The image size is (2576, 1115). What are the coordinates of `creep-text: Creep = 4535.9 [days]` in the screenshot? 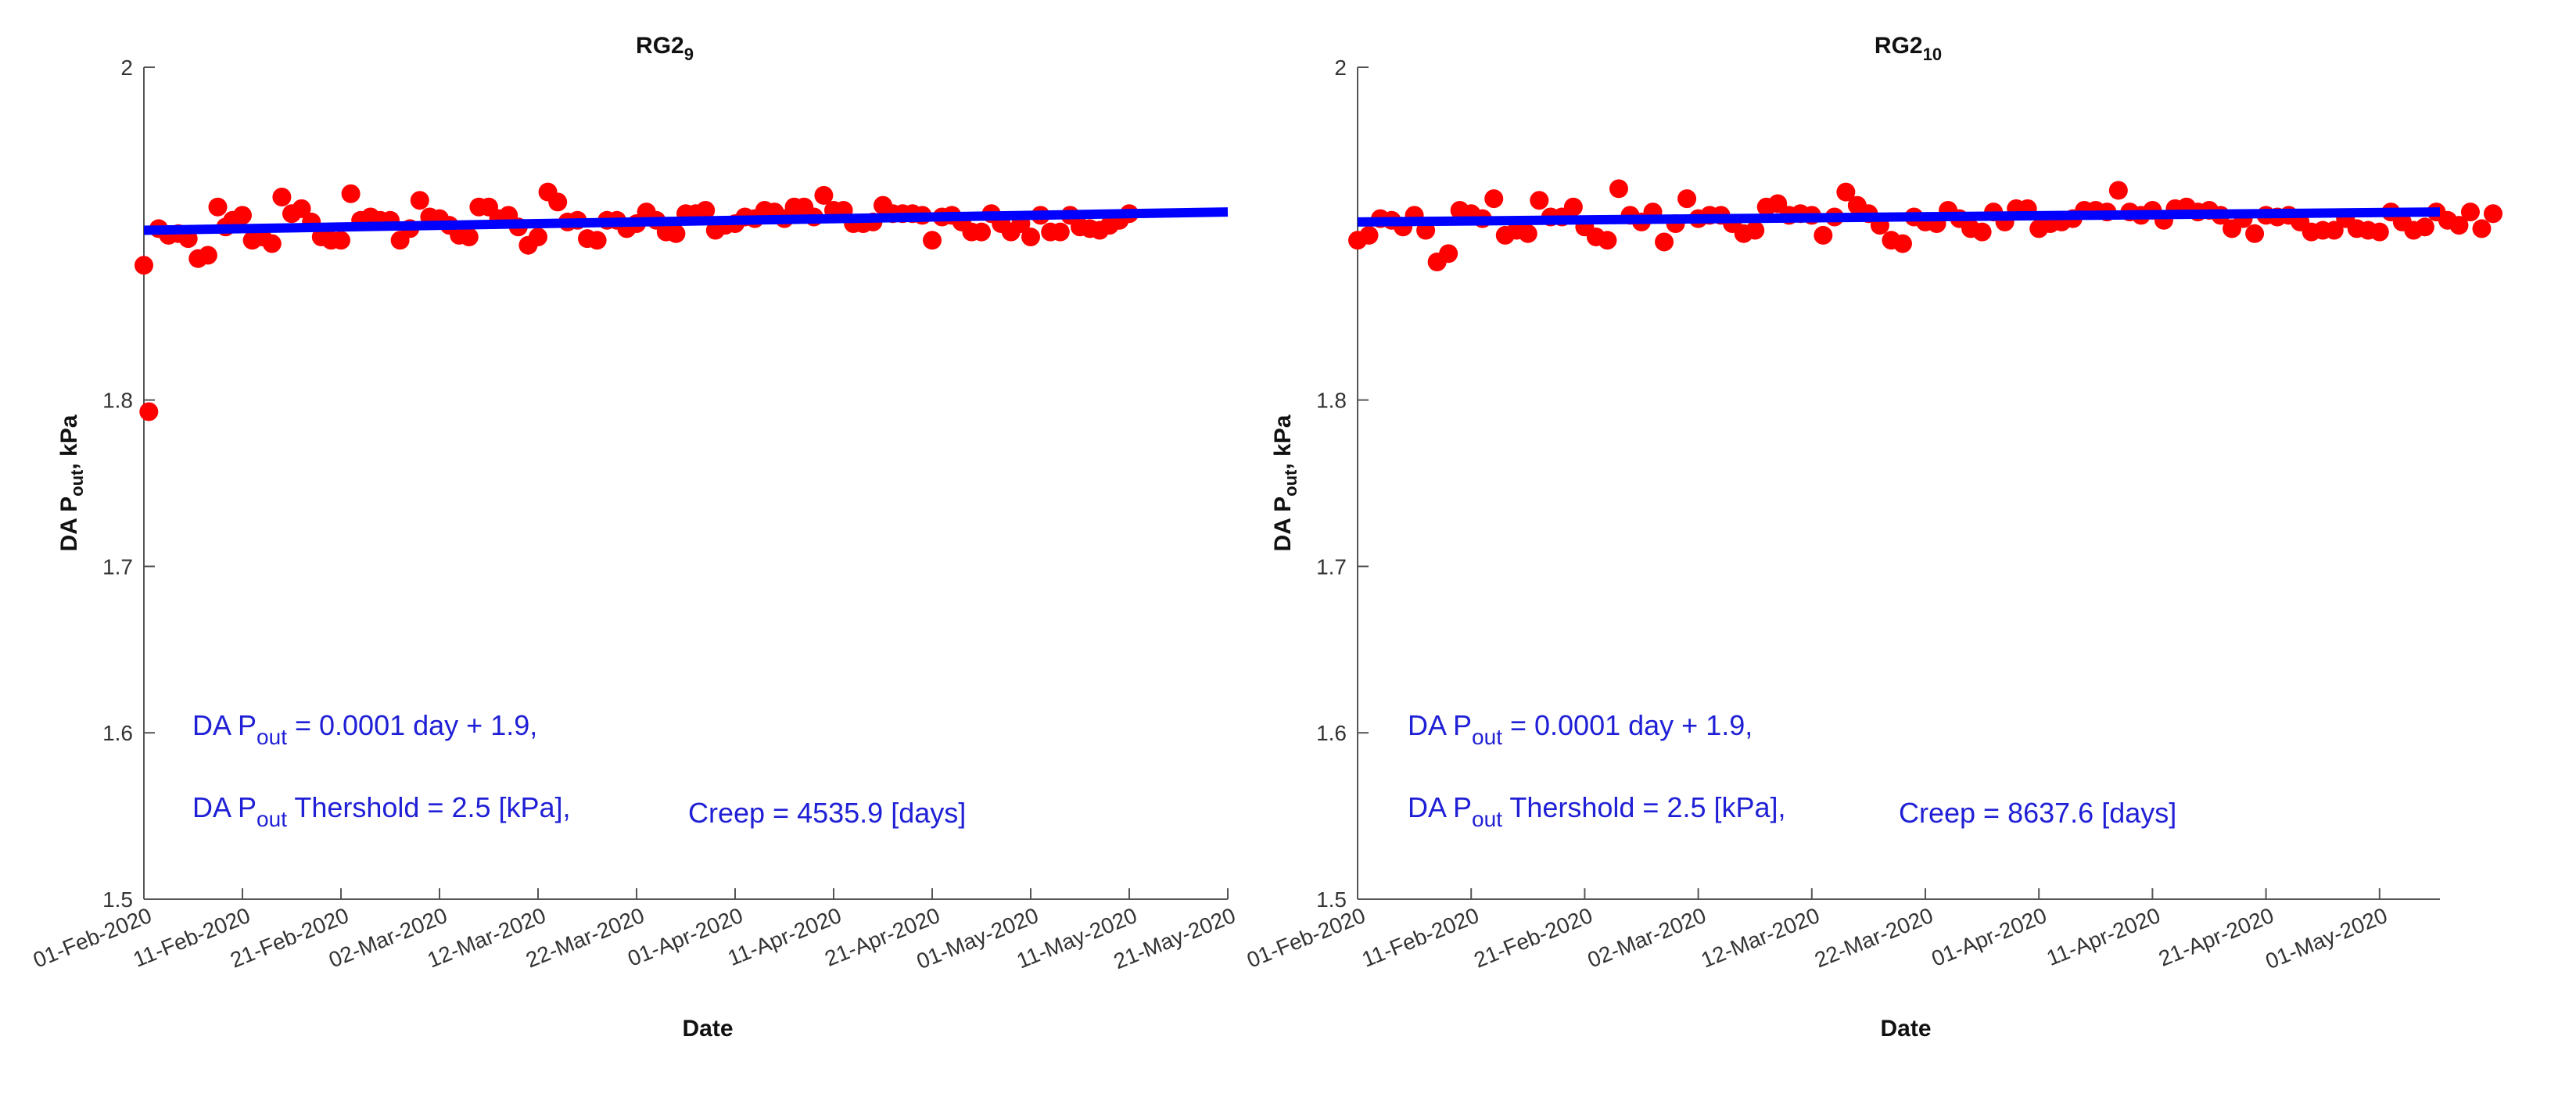 It's located at (827, 813).